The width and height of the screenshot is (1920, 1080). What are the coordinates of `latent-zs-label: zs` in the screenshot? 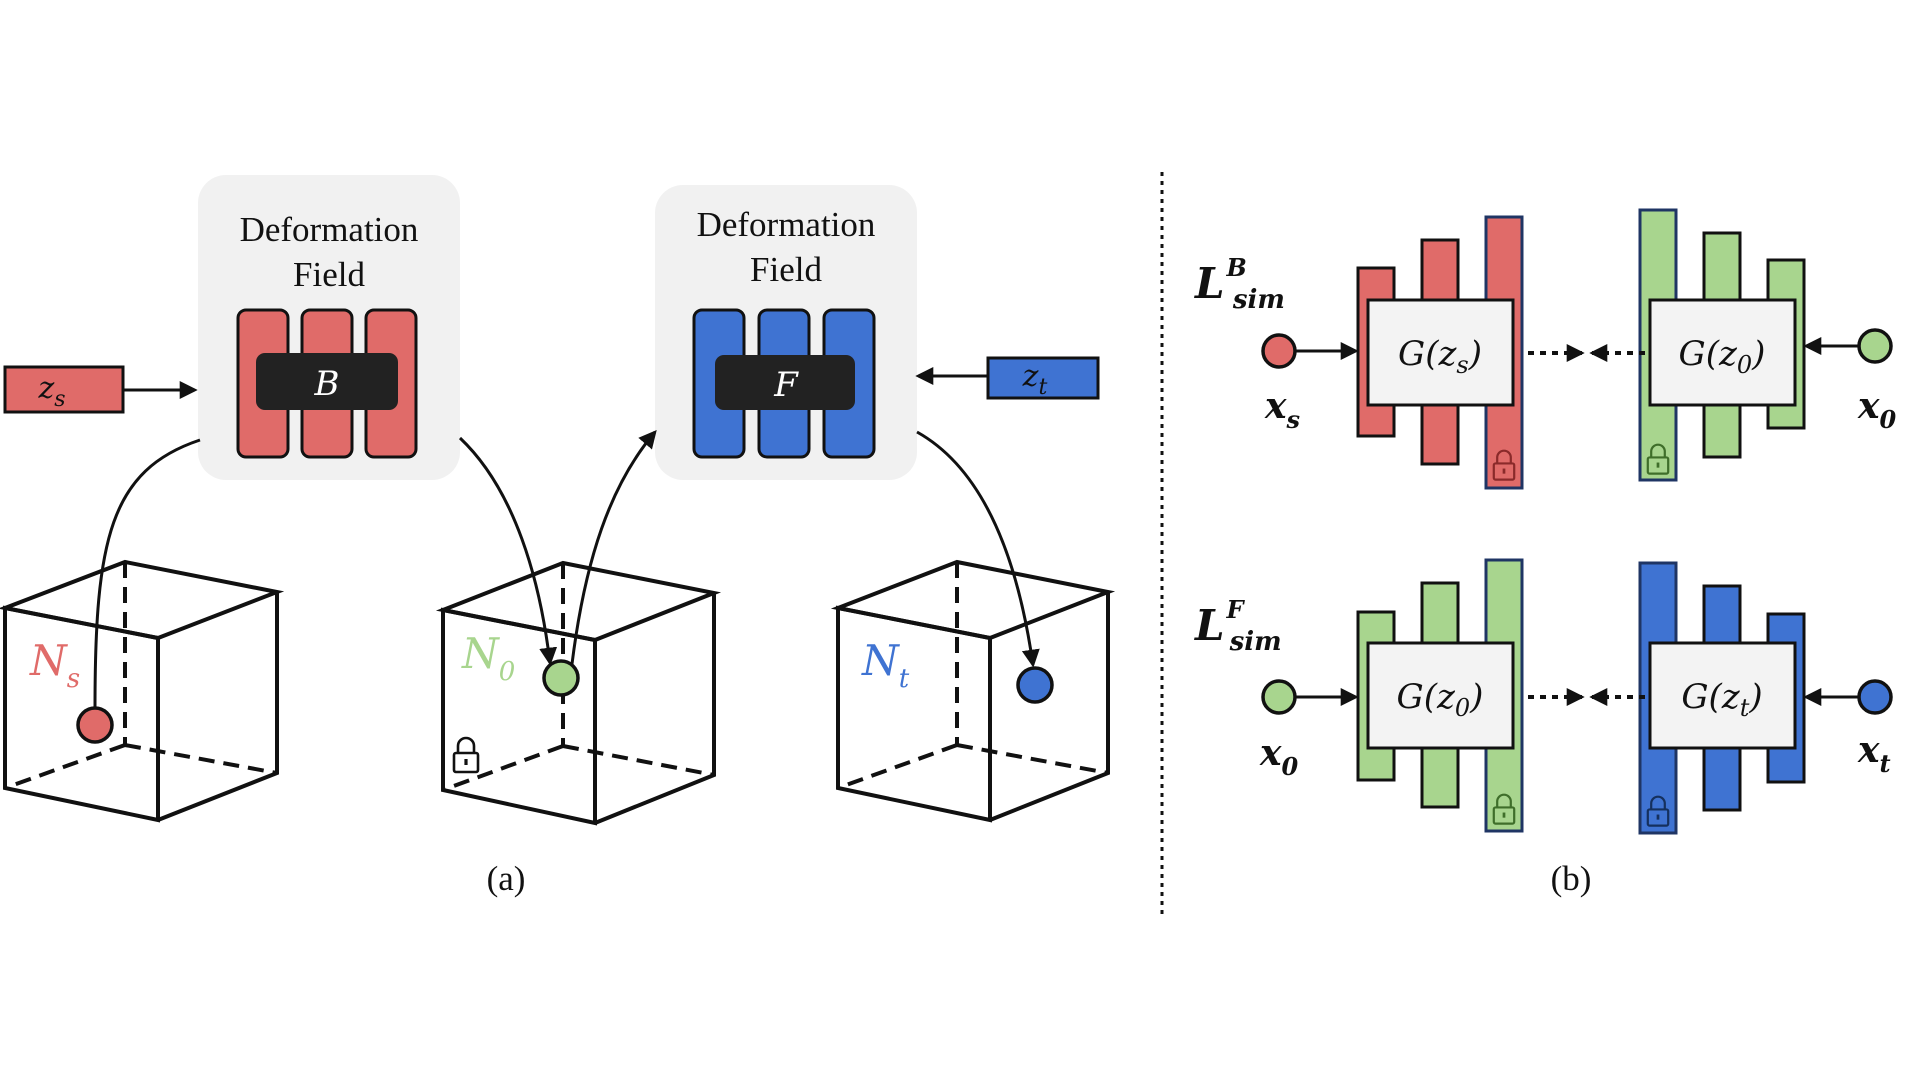 It's located at (51, 391).